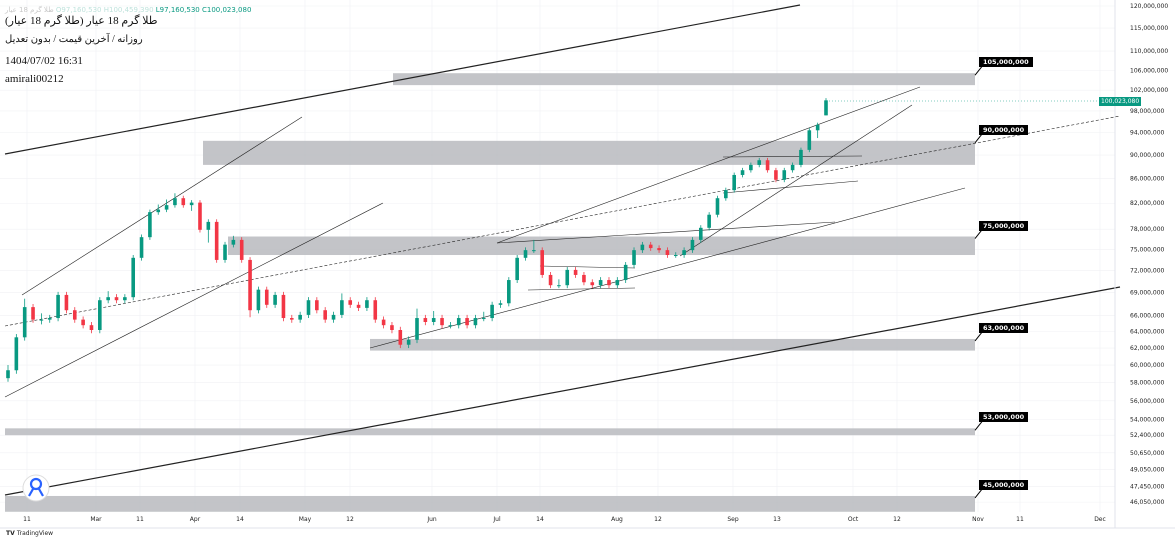 The image size is (1175, 544). What do you see at coordinates (305, 519) in the screenshot?
I see `time-tick-label: May` at bounding box center [305, 519].